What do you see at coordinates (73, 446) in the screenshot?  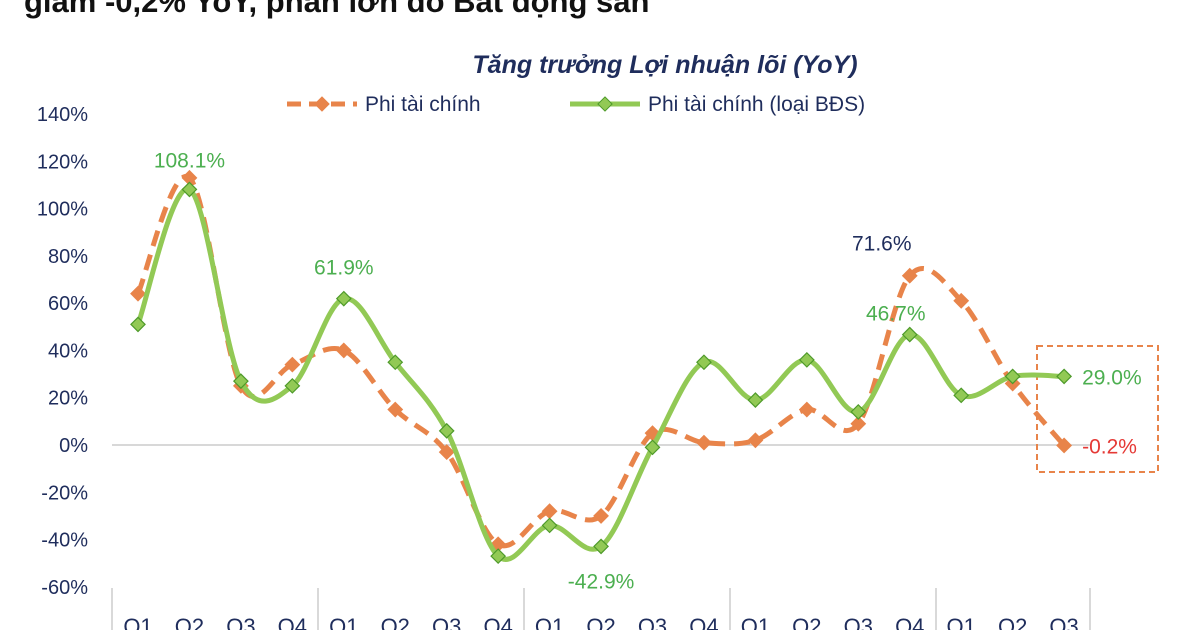 I see `y-tick-label: 0%` at bounding box center [73, 446].